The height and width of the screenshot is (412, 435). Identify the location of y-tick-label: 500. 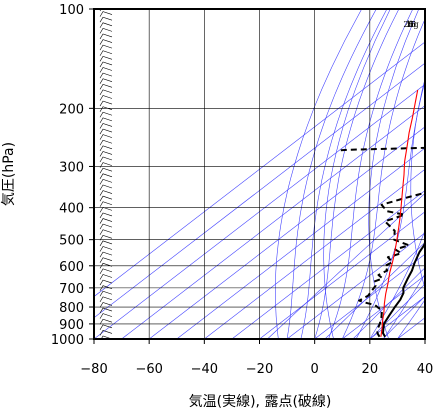
(71, 241).